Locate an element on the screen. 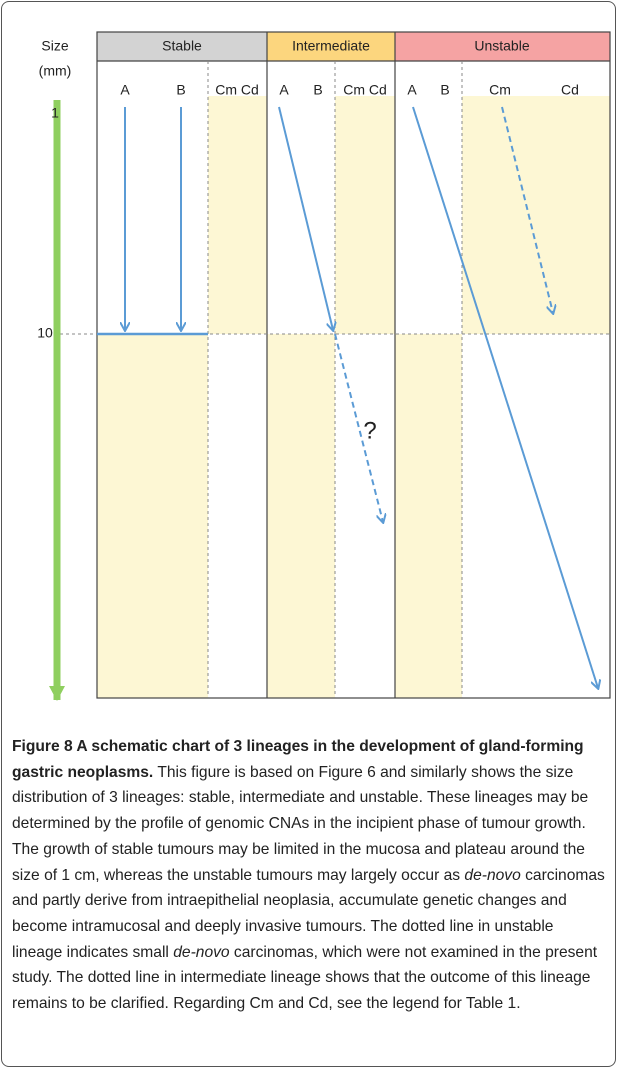 This screenshot has width=622, height=1075. lineage-name: Stable is located at coordinates (182, 46).